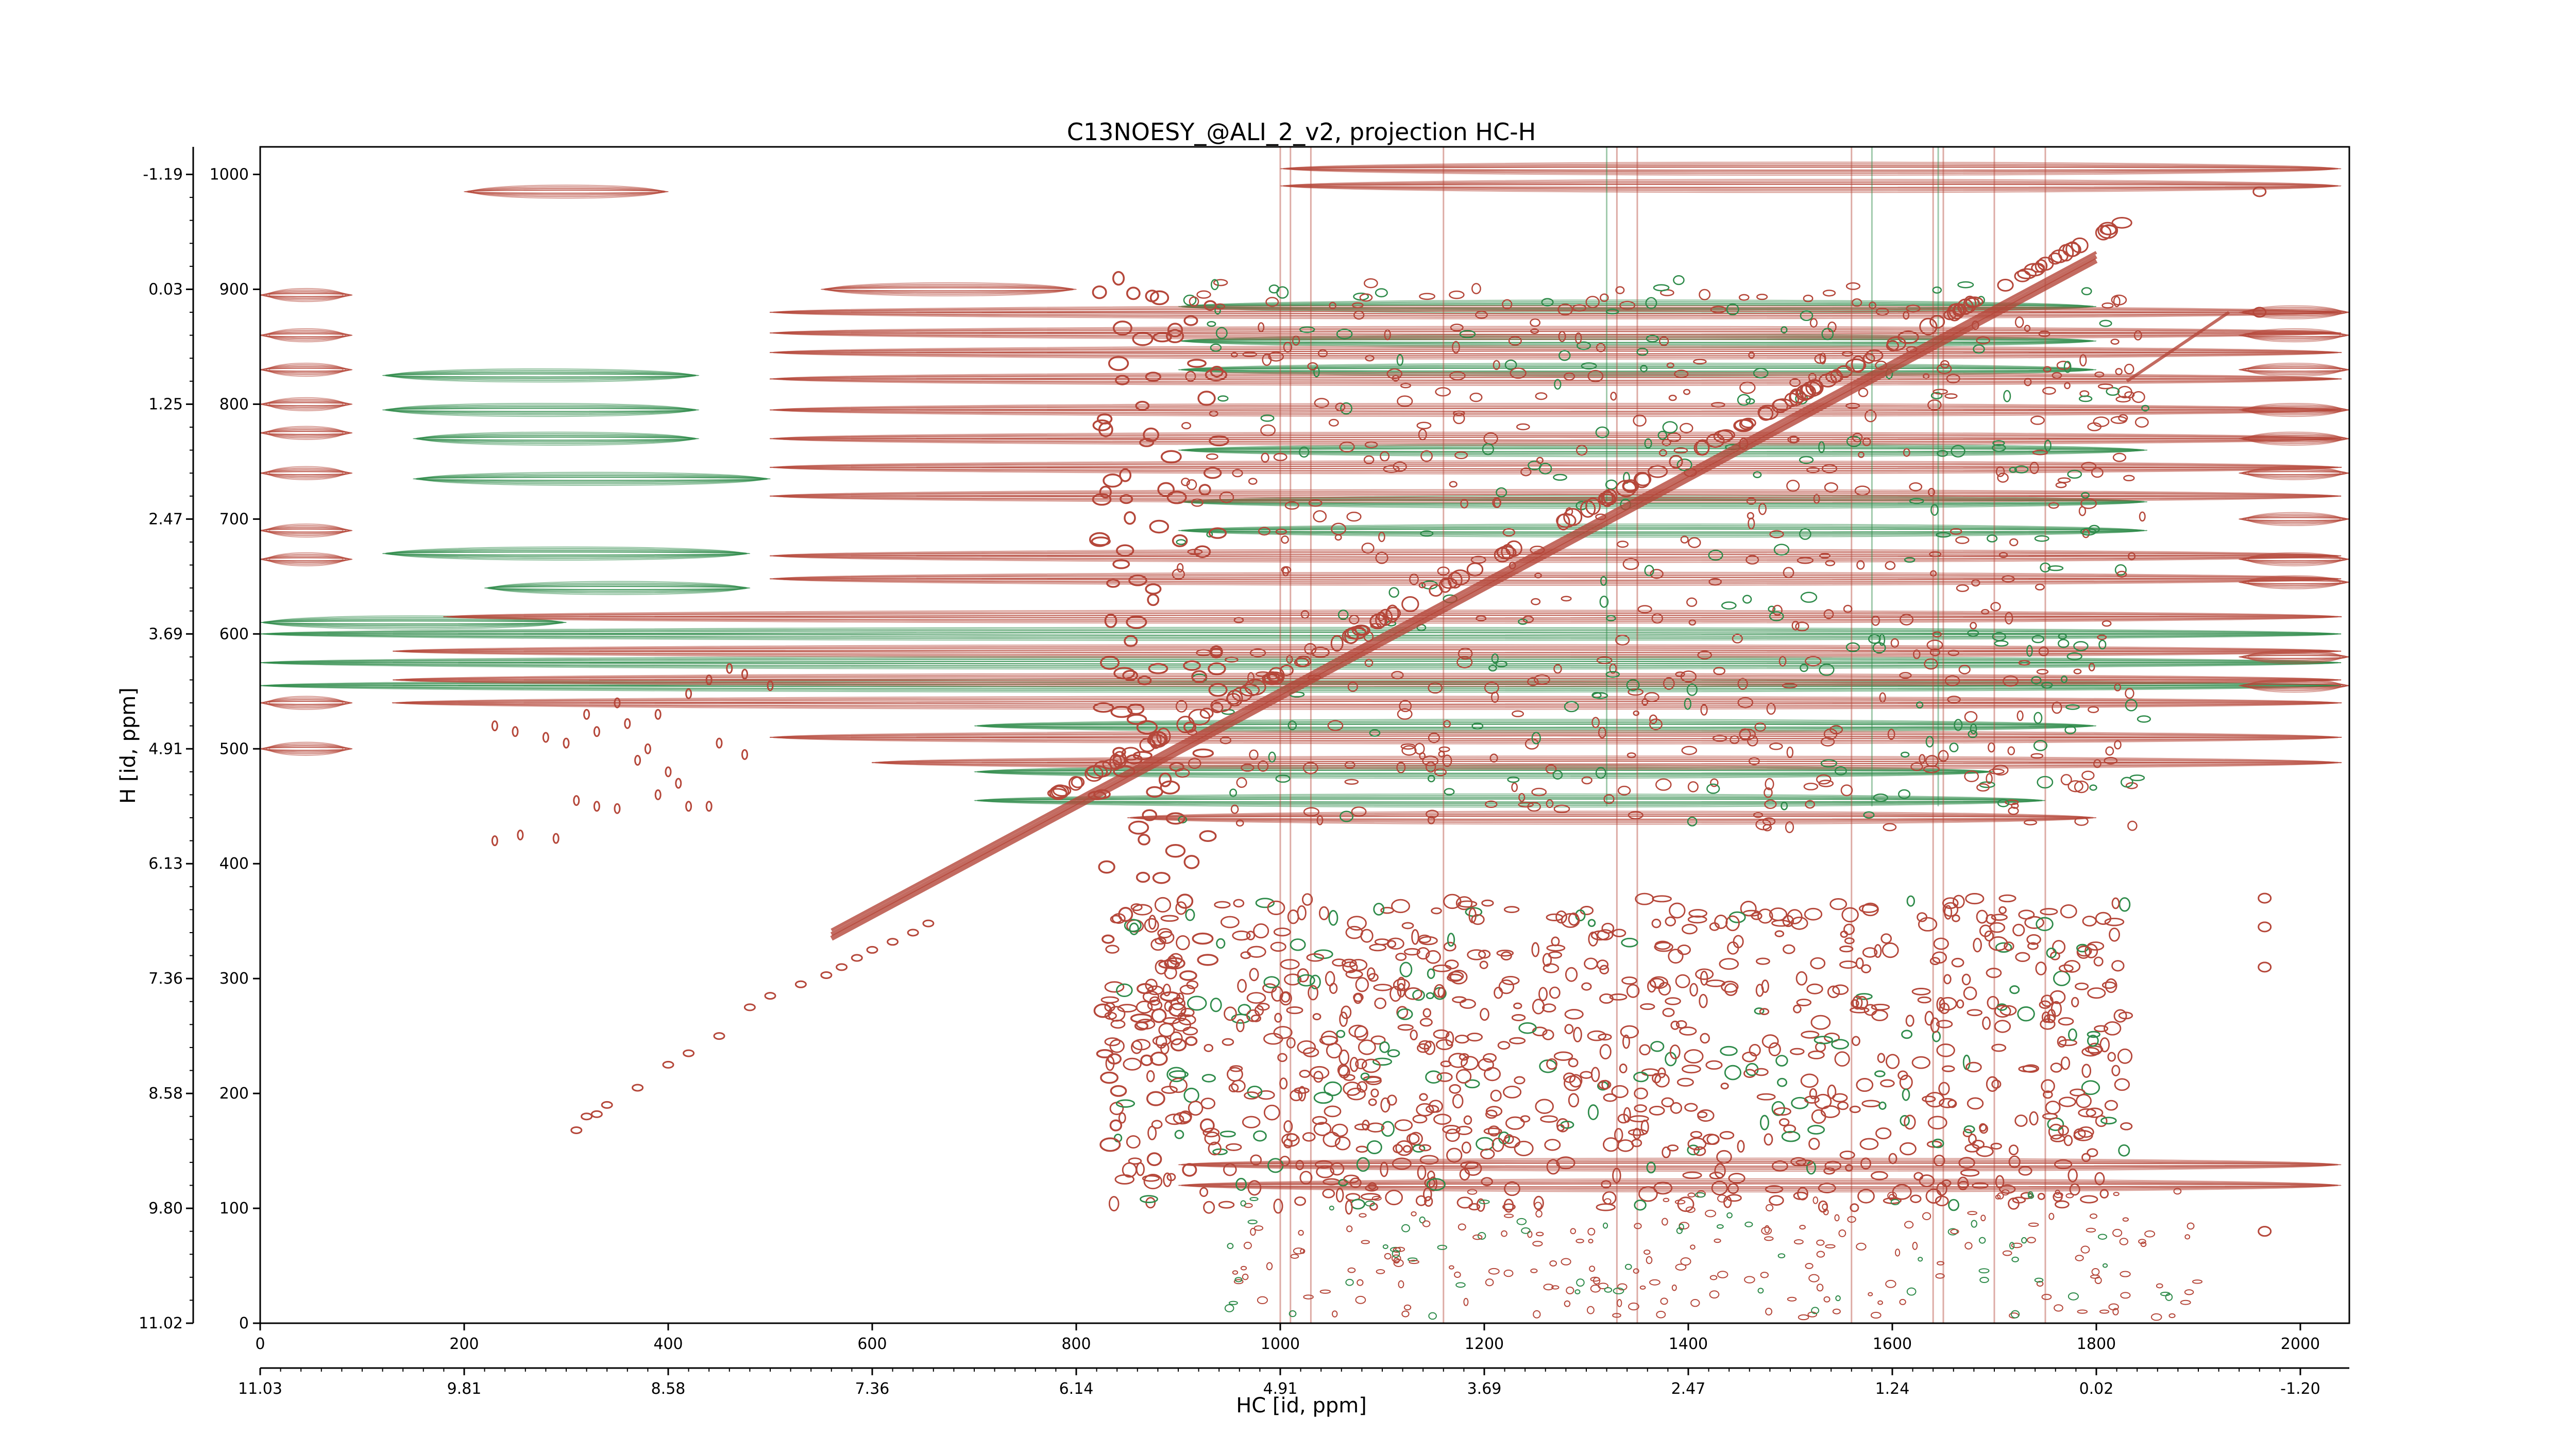 Image resolution: width=2576 pixels, height=1451 pixels. I want to click on y-tick-label-ppm: 11.02, so click(161, 1323).